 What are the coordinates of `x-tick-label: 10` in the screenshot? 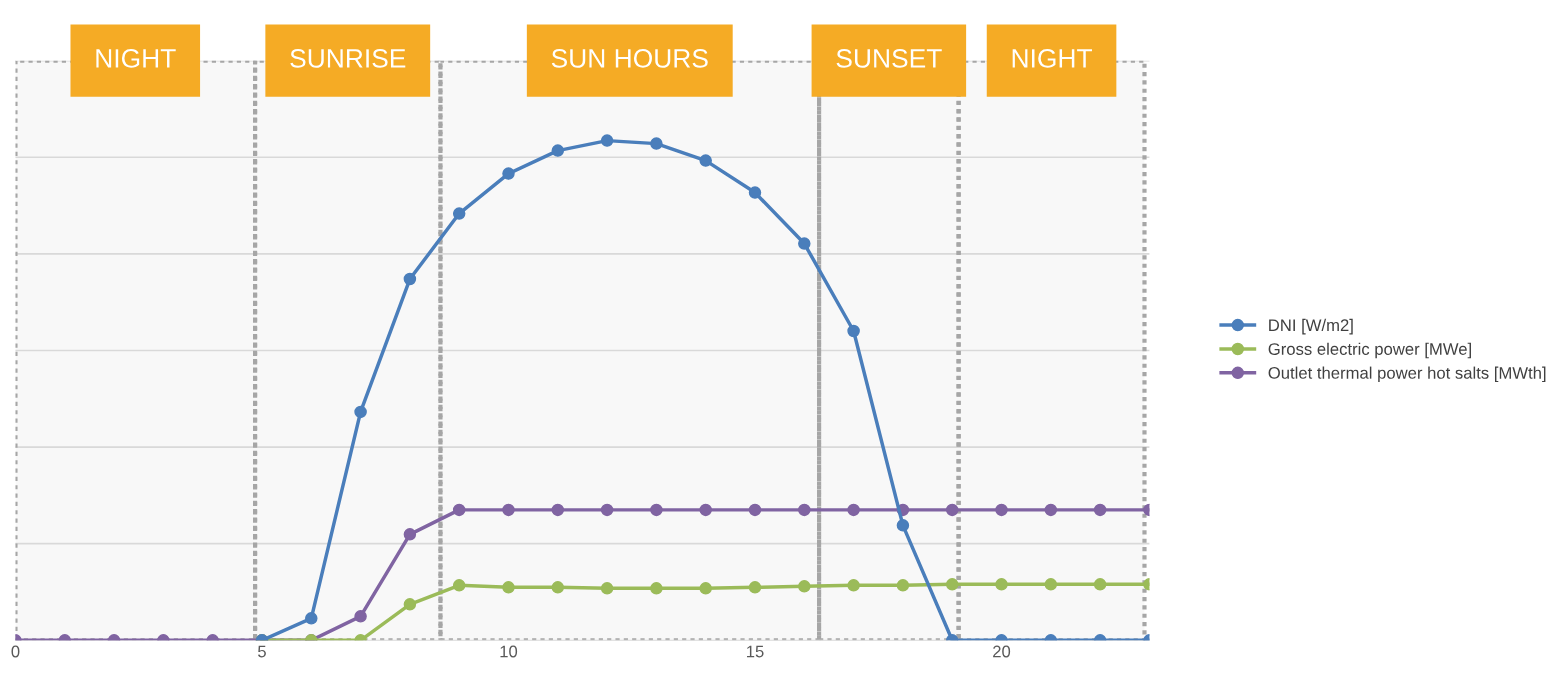 It's located at (509, 651).